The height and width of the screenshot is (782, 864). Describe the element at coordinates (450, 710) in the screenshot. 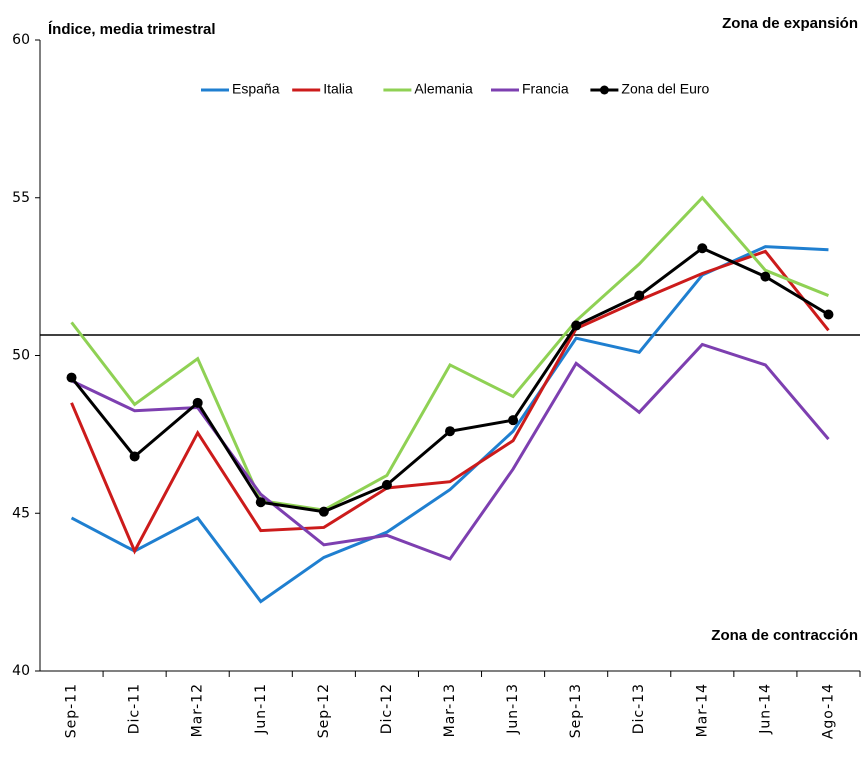

I see `x-tick-label: Mar-13` at that location.